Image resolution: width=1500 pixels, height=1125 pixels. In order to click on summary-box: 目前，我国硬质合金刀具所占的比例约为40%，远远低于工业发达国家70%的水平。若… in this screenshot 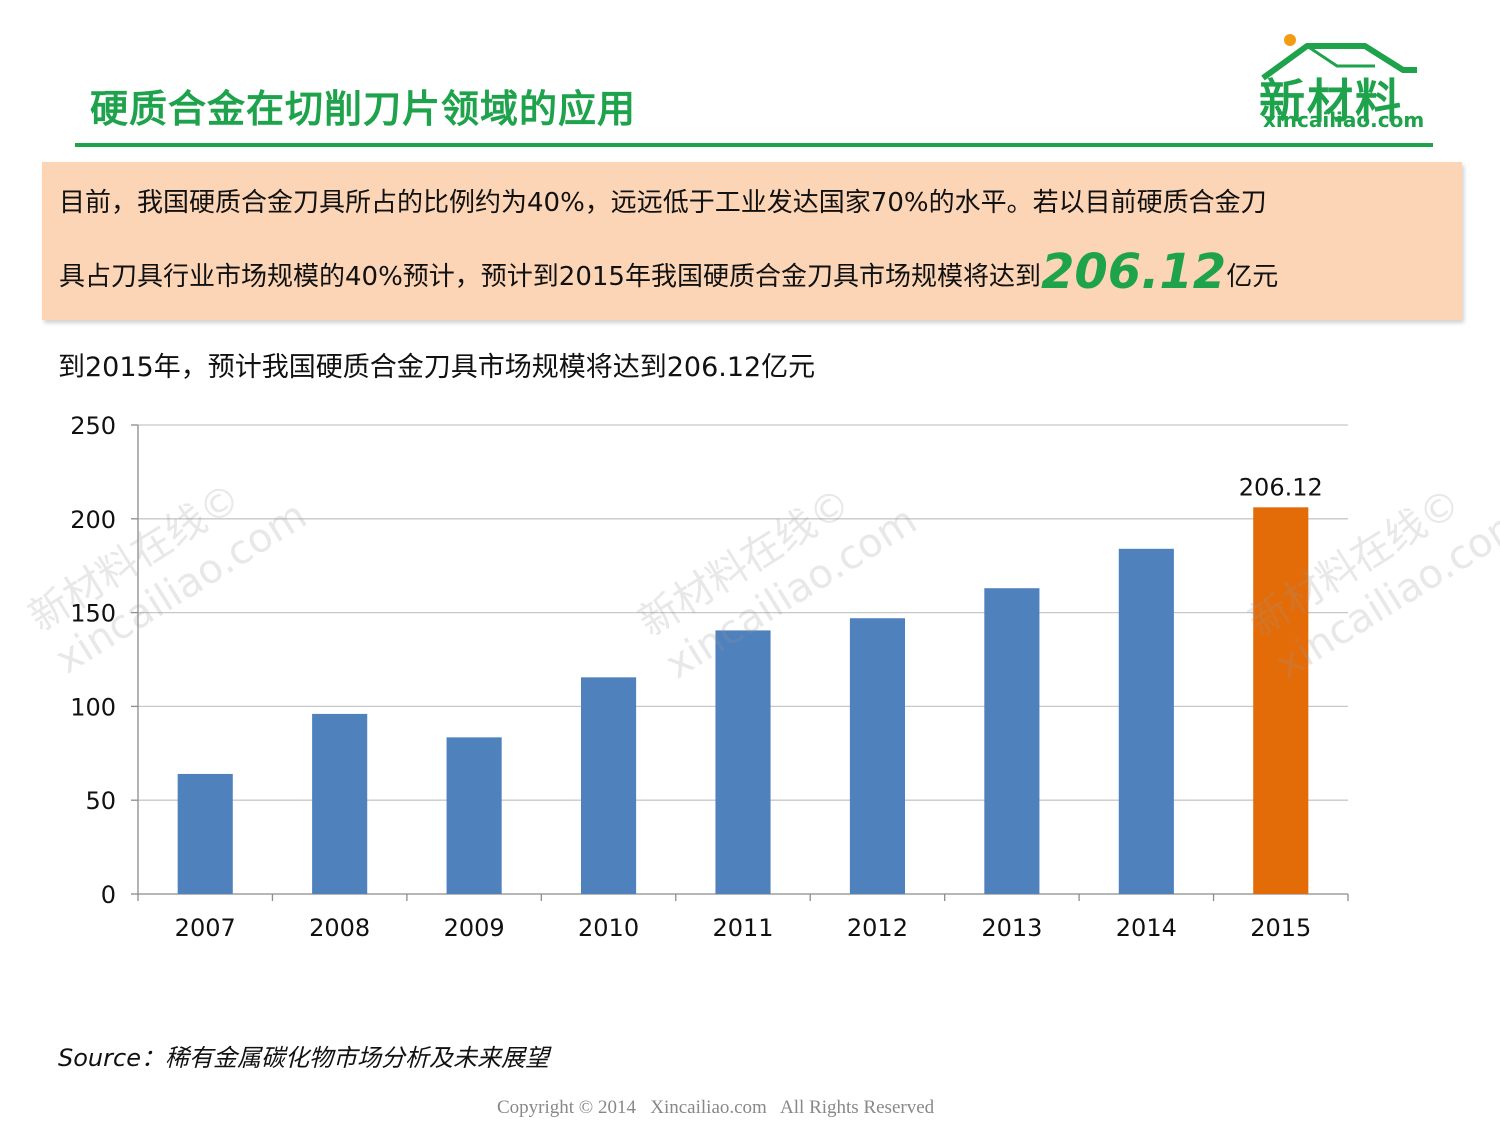, I will do `click(752, 241)`.